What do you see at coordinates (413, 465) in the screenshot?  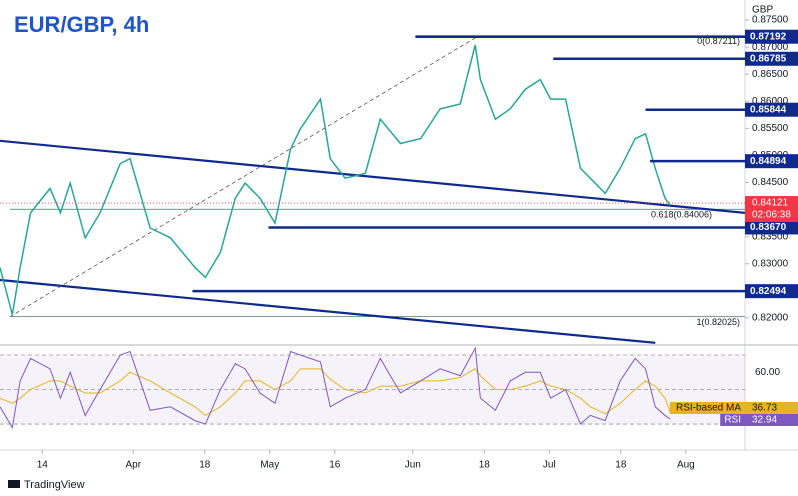 I see `x-tick-label: Jun` at bounding box center [413, 465].